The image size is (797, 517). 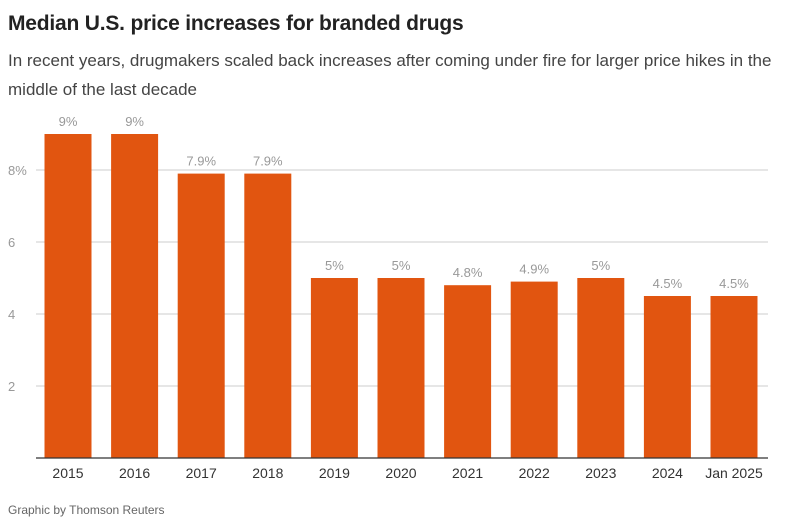 What do you see at coordinates (134, 473) in the screenshot?
I see `x-tick-label: 2016` at bounding box center [134, 473].